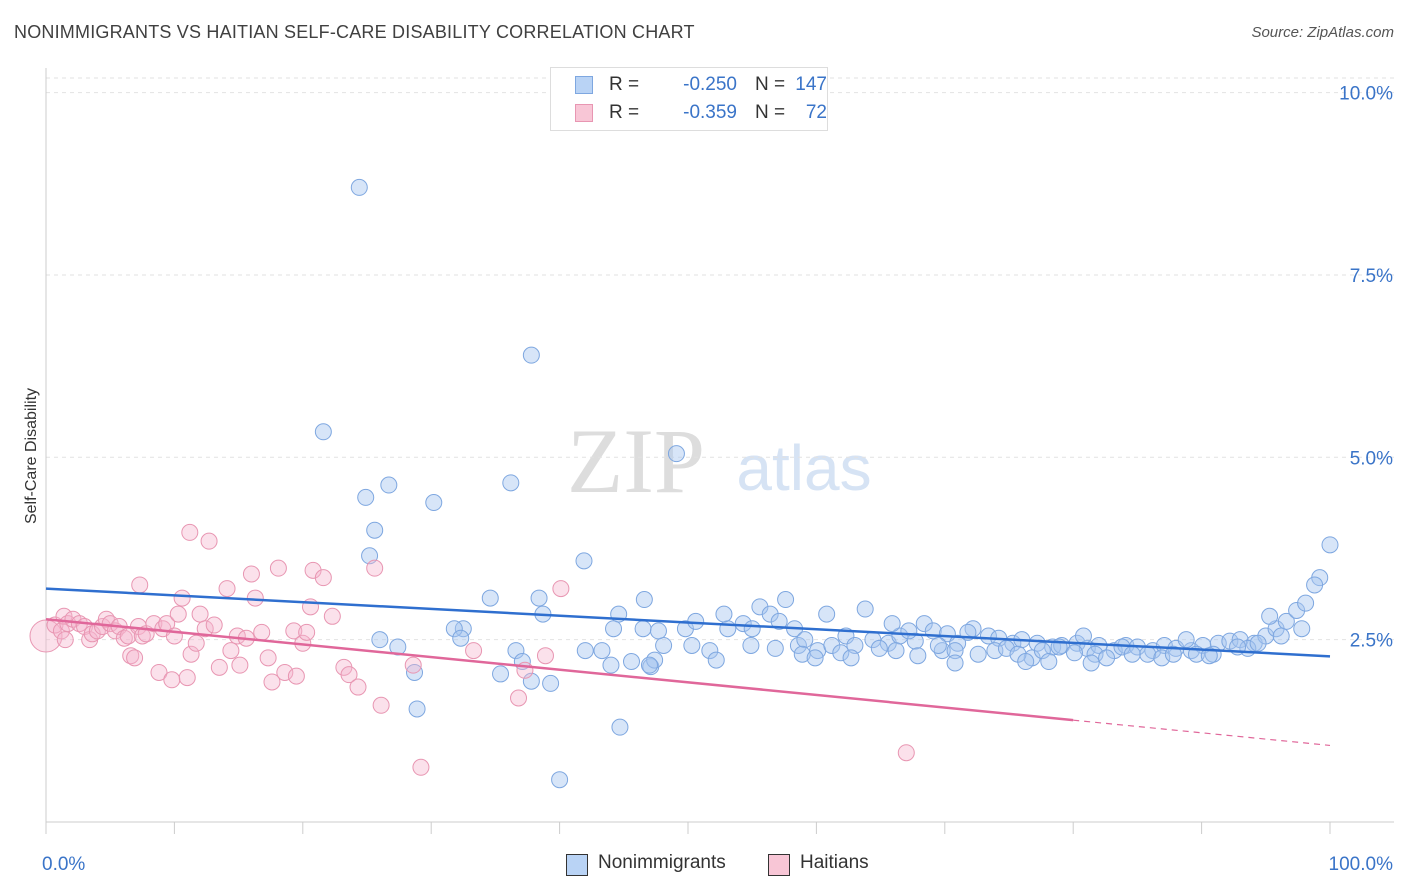 The image size is (1406, 892). I want to click on legend-n-value: 147, so click(811, 84).